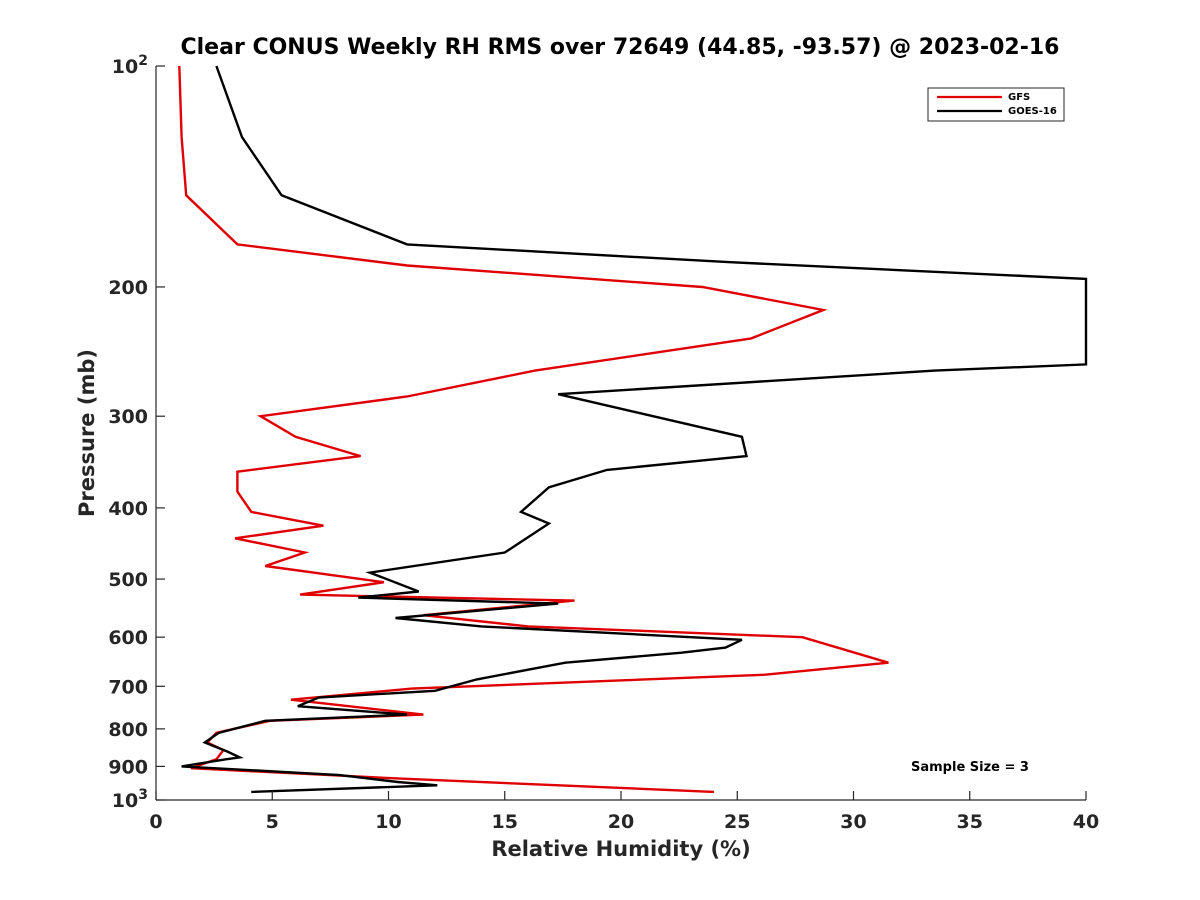 The width and height of the screenshot is (1200, 900). What do you see at coordinates (505, 822) in the screenshot?
I see `x-tick-label: 15` at bounding box center [505, 822].